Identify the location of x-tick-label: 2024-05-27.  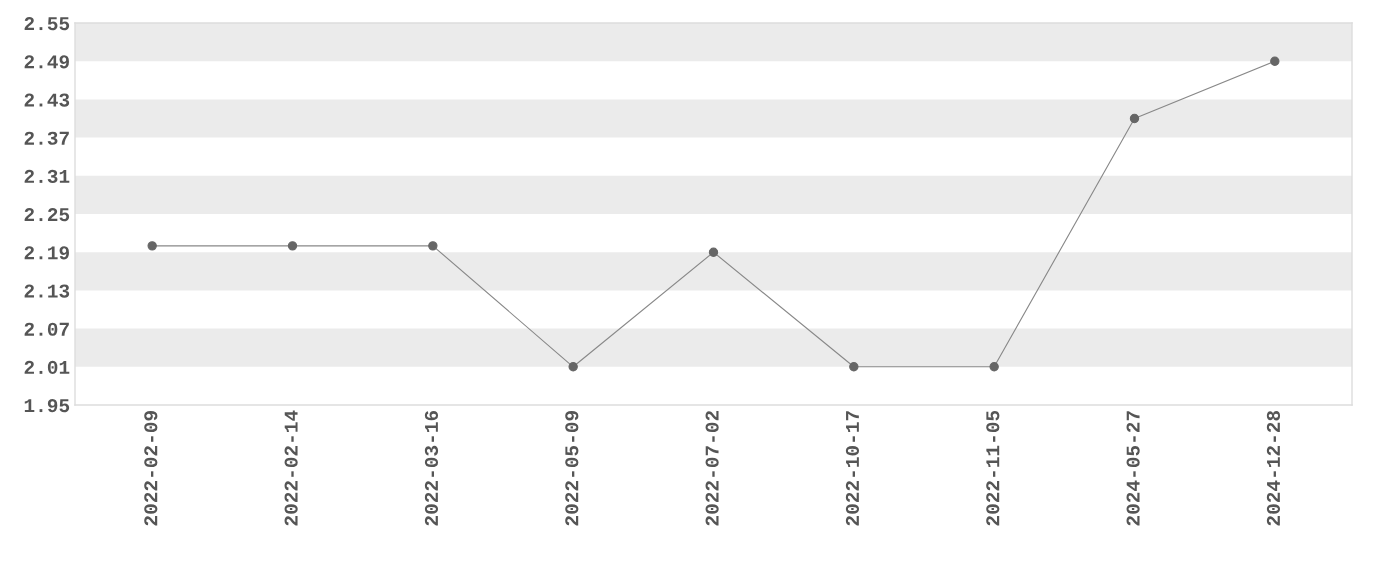
(1133, 468).